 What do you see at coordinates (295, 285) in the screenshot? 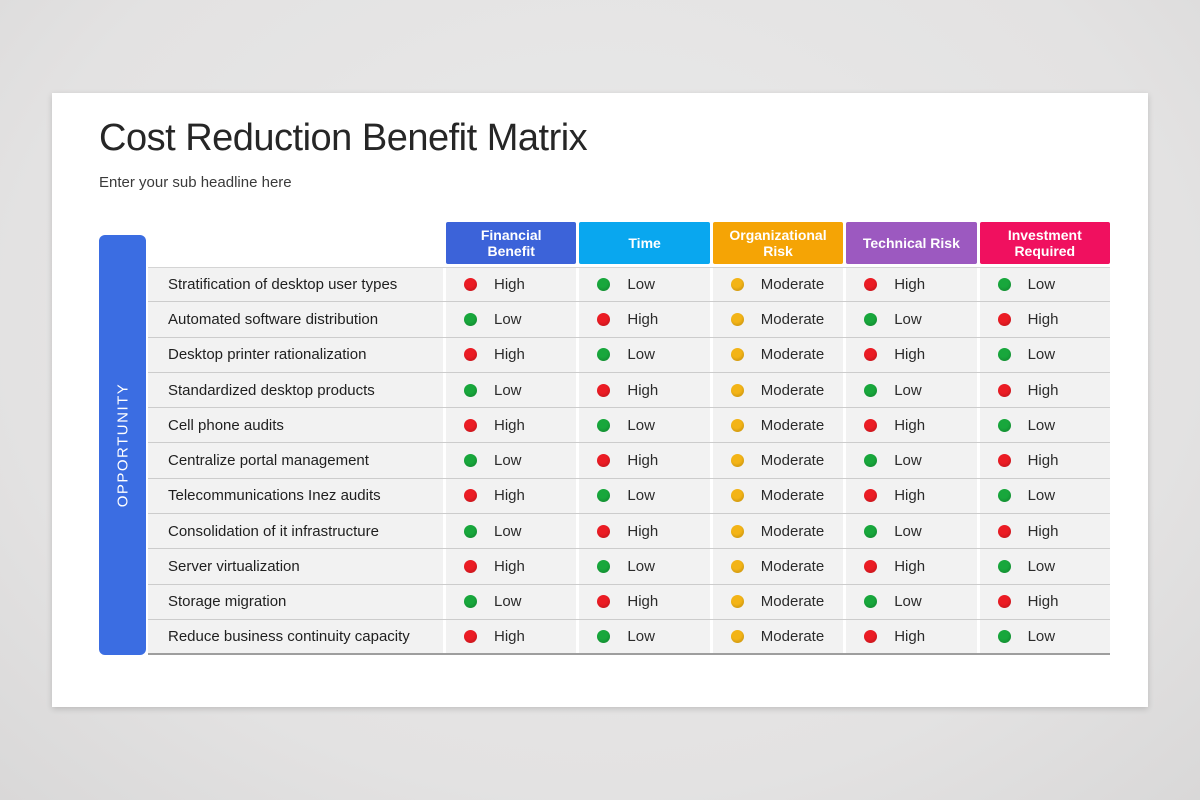
I see `row-label: Stratification of desktop user types` at bounding box center [295, 285].